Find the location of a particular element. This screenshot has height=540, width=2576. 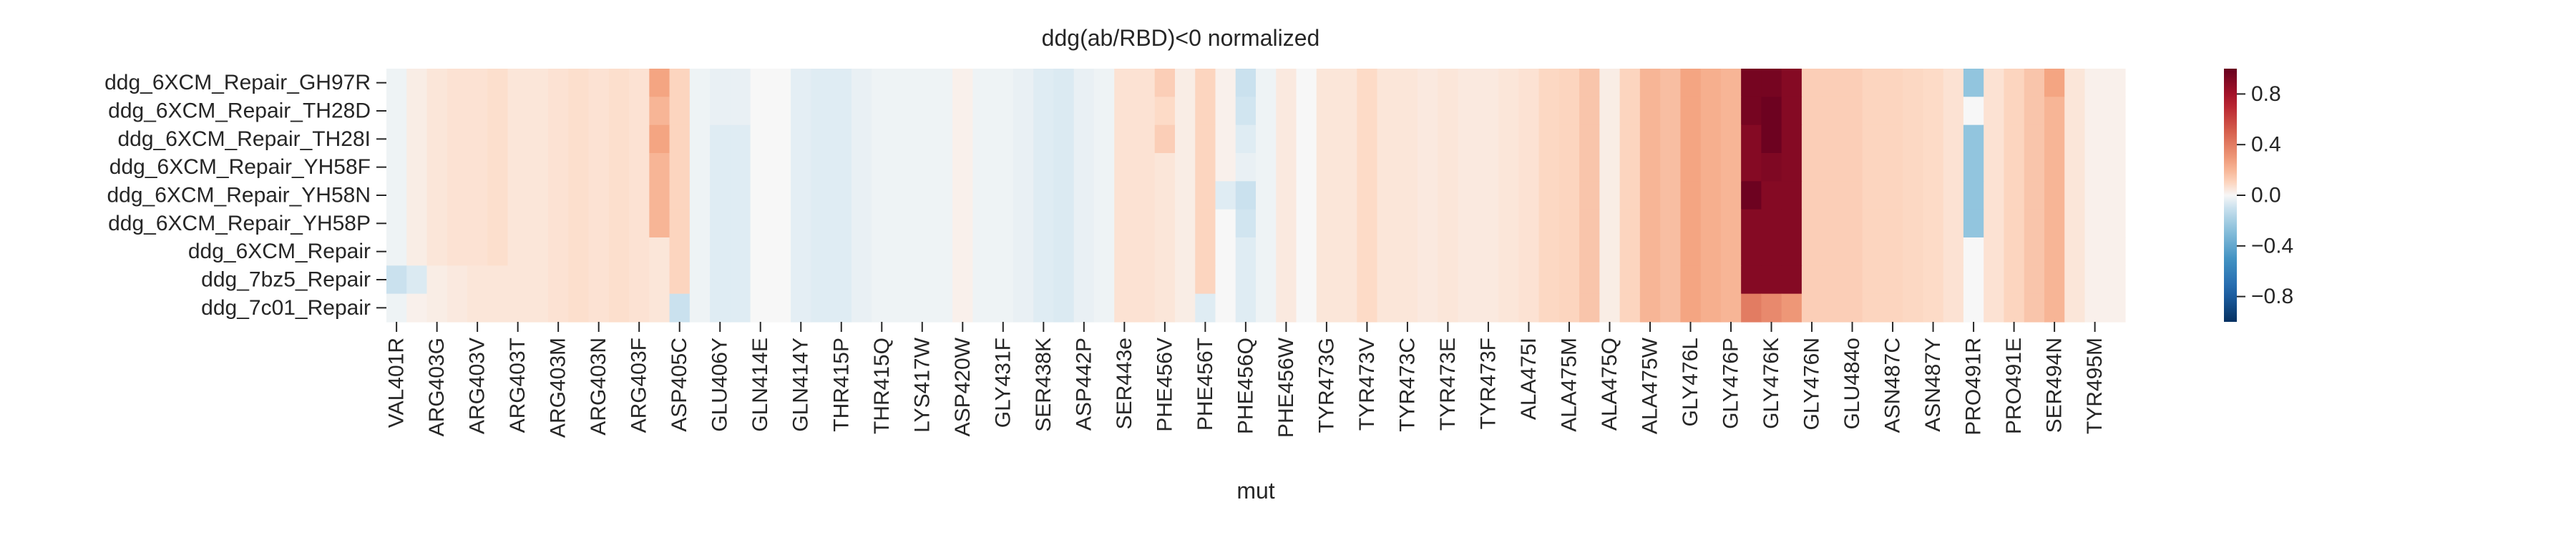

x-tick-label: GLY476N is located at coordinates (1812, 384).